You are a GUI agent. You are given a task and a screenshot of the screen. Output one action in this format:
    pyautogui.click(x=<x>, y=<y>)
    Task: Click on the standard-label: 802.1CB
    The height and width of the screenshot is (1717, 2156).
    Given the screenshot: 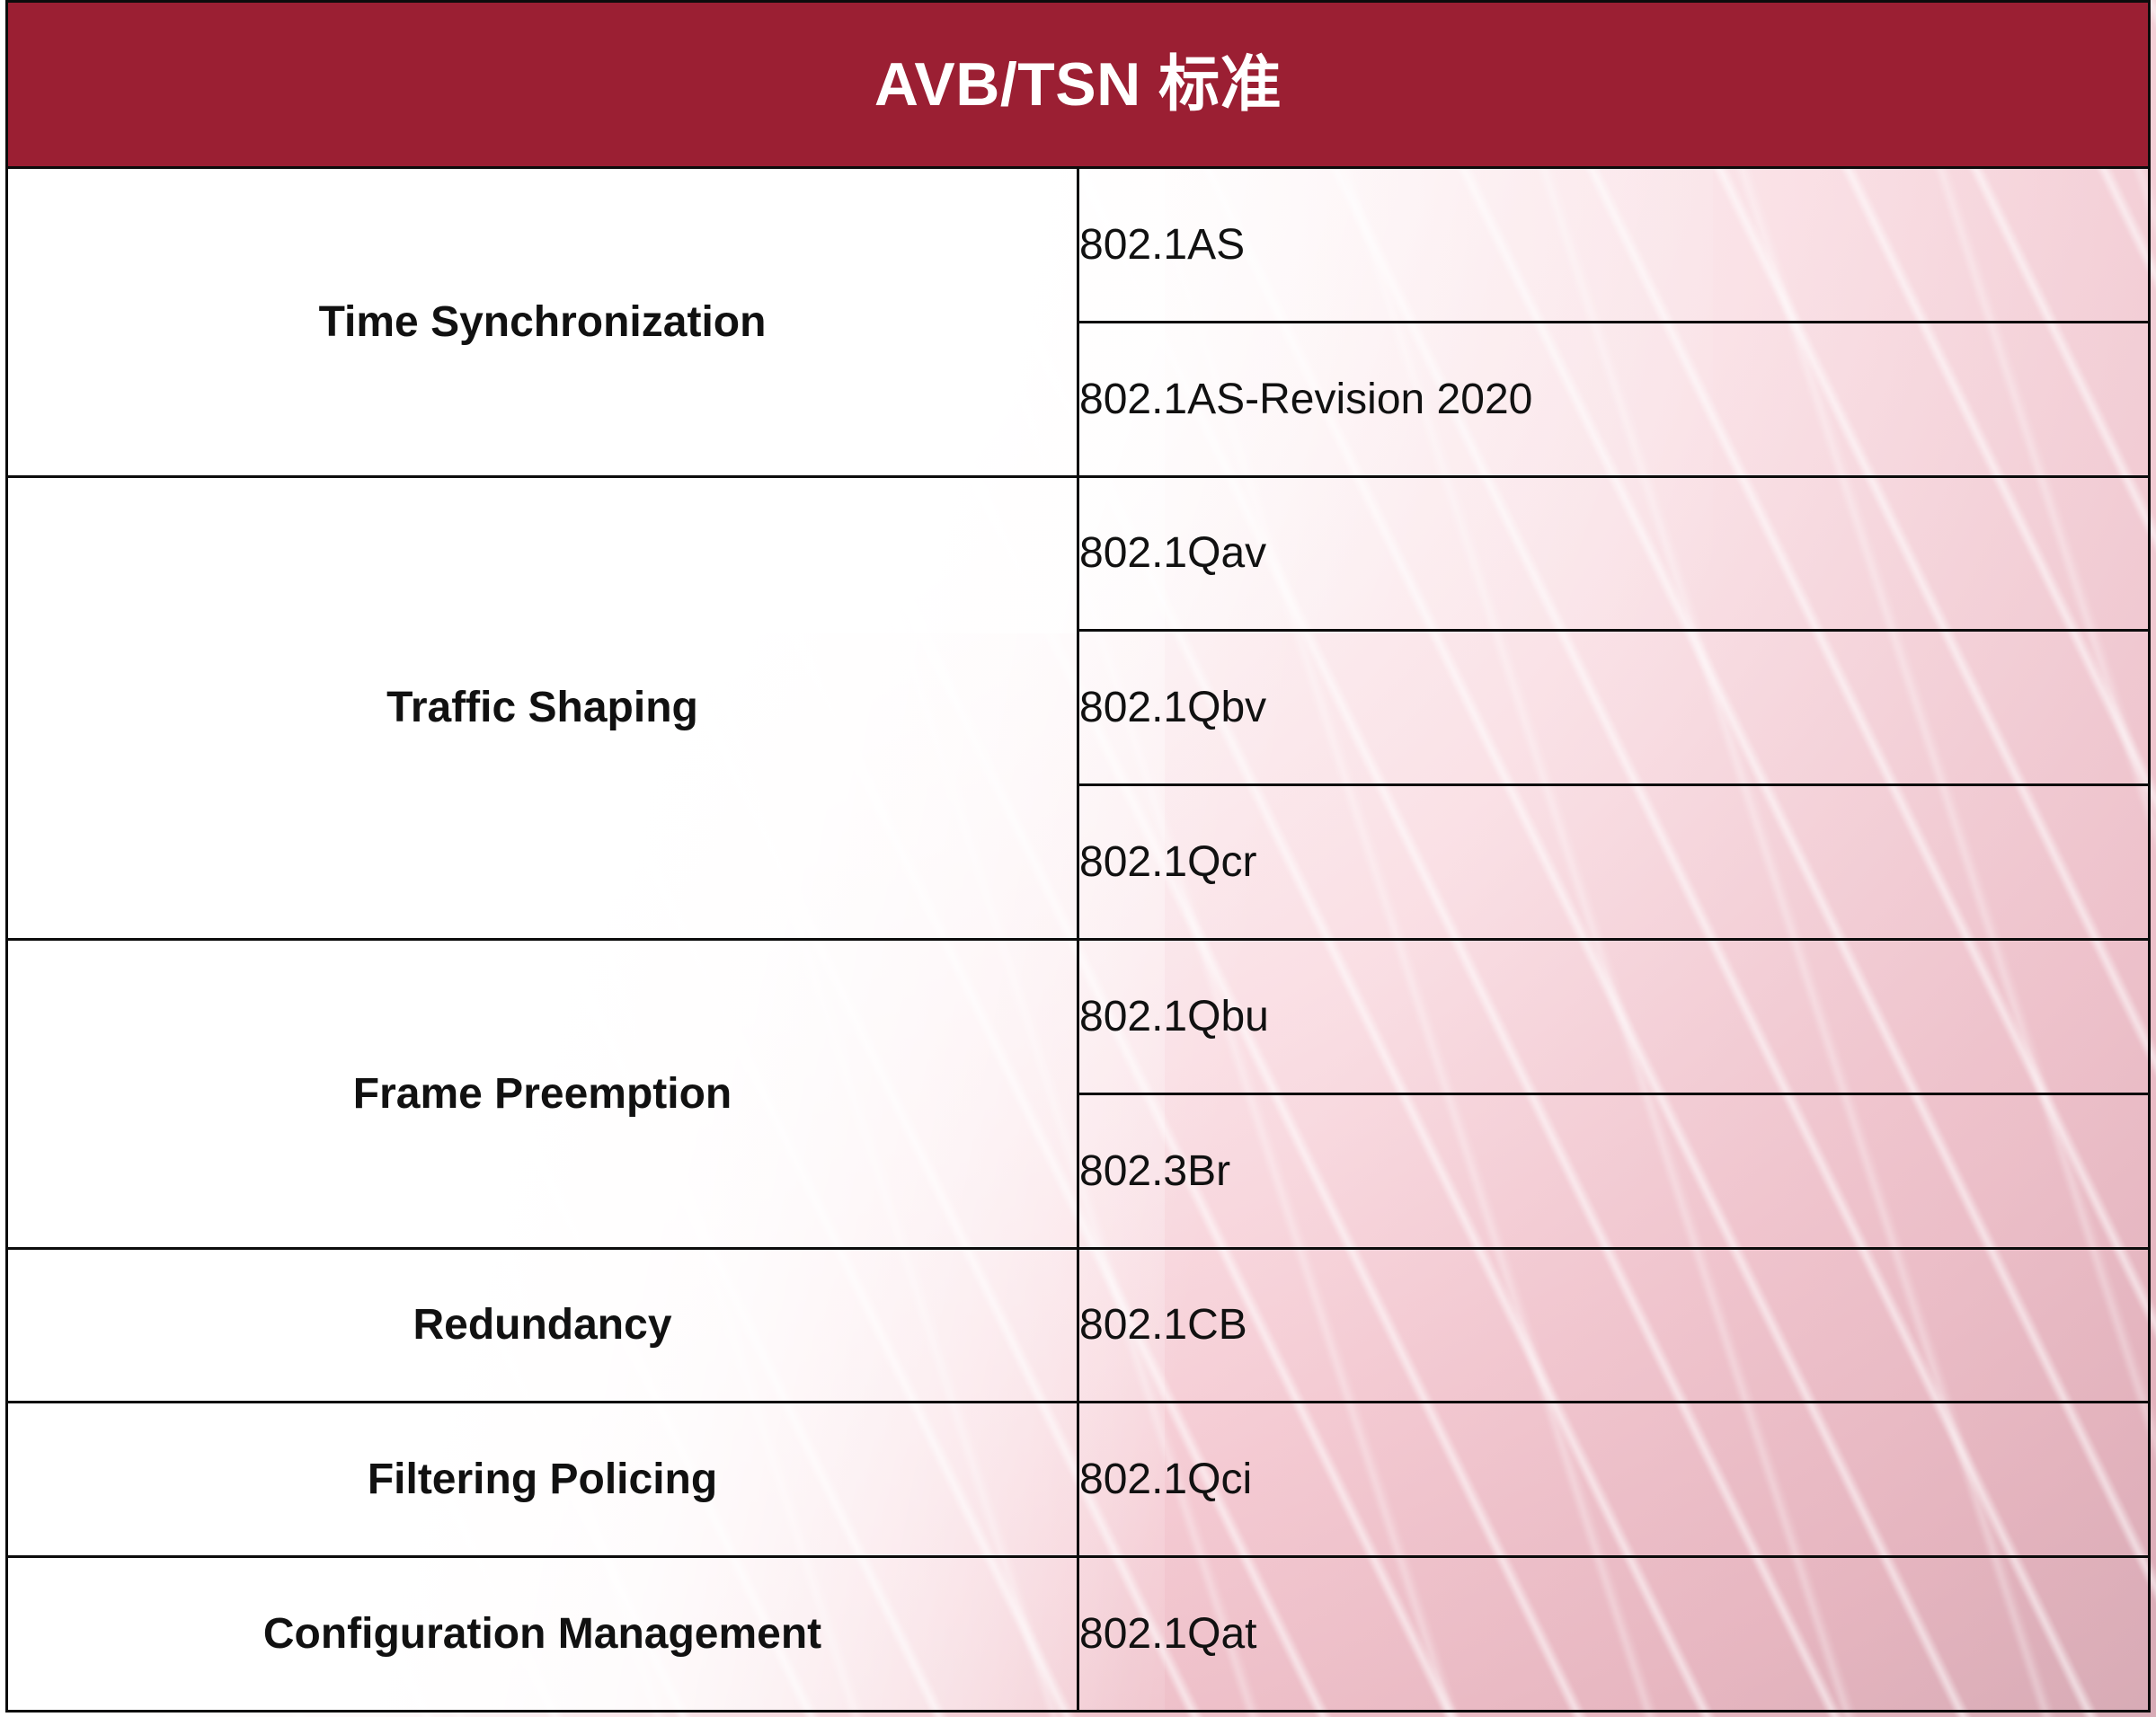 What is the action you would take?
    pyautogui.click(x=1163, y=1325)
    